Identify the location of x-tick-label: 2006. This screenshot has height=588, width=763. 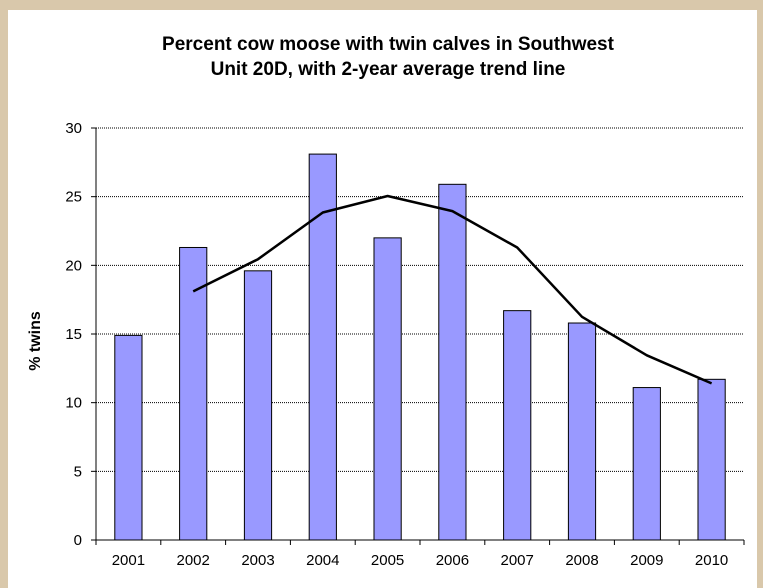
(452, 560).